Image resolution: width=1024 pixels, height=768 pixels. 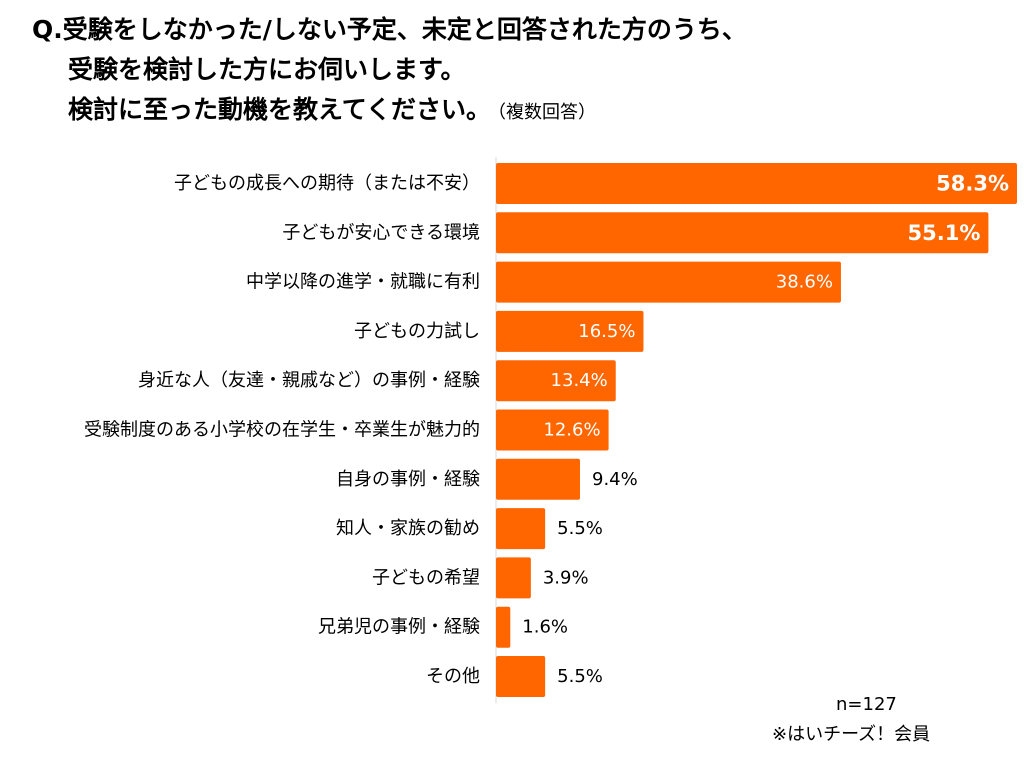 I want to click on data-label: 16.5%, so click(x=606, y=331).